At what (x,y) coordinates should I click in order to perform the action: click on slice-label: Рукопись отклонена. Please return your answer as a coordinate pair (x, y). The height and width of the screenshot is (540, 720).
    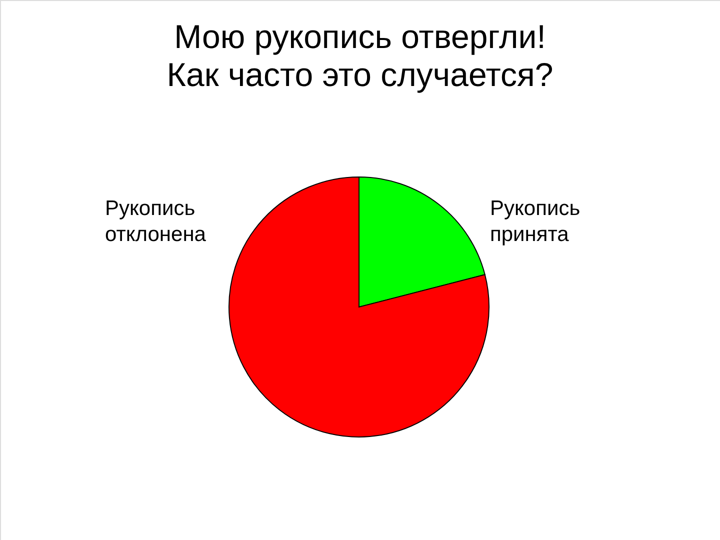
    Looking at the image, I should click on (155, 221).